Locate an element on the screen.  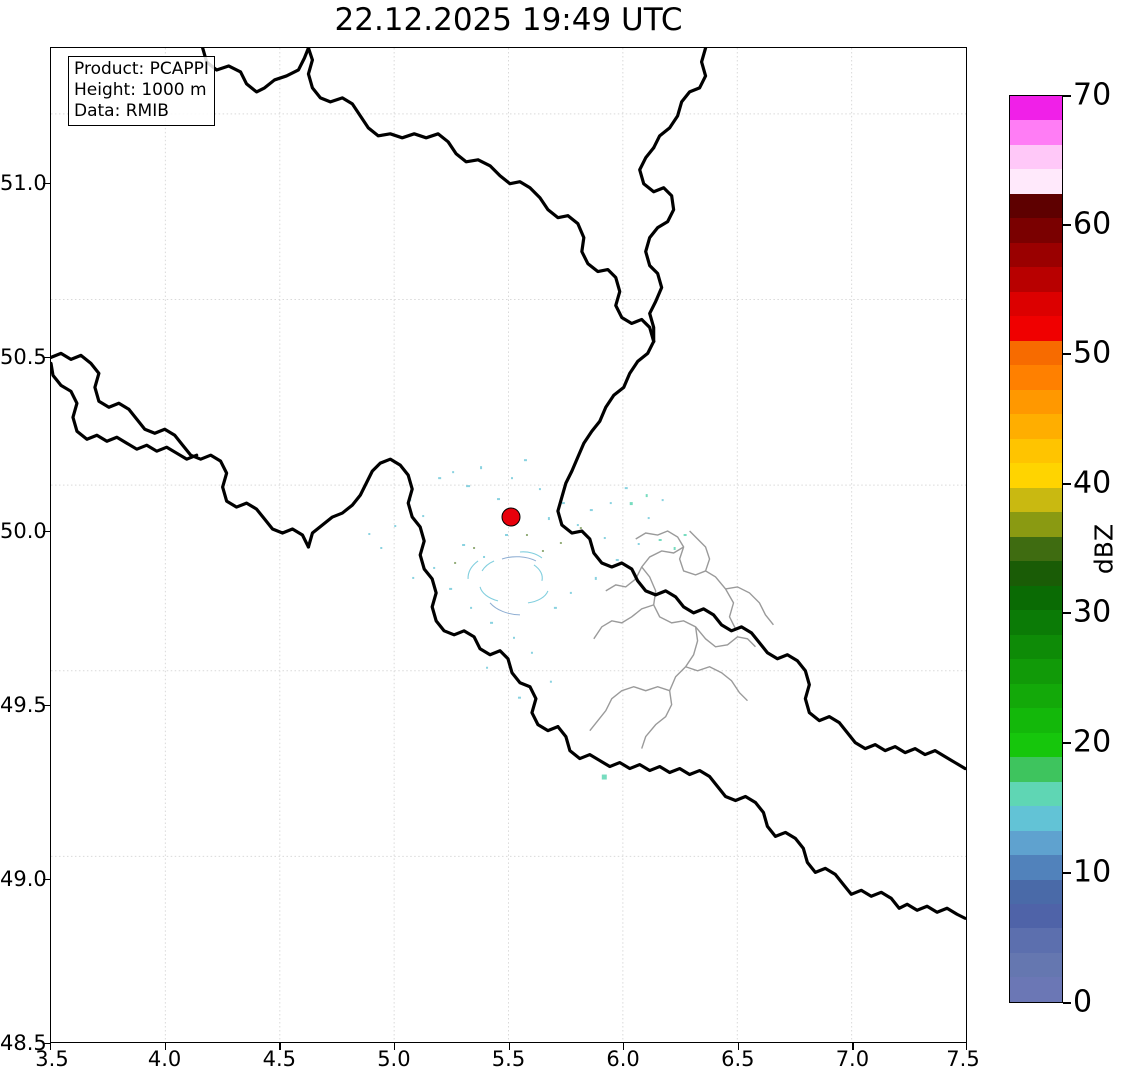
colorbar is located at coordinates (1036, 549).